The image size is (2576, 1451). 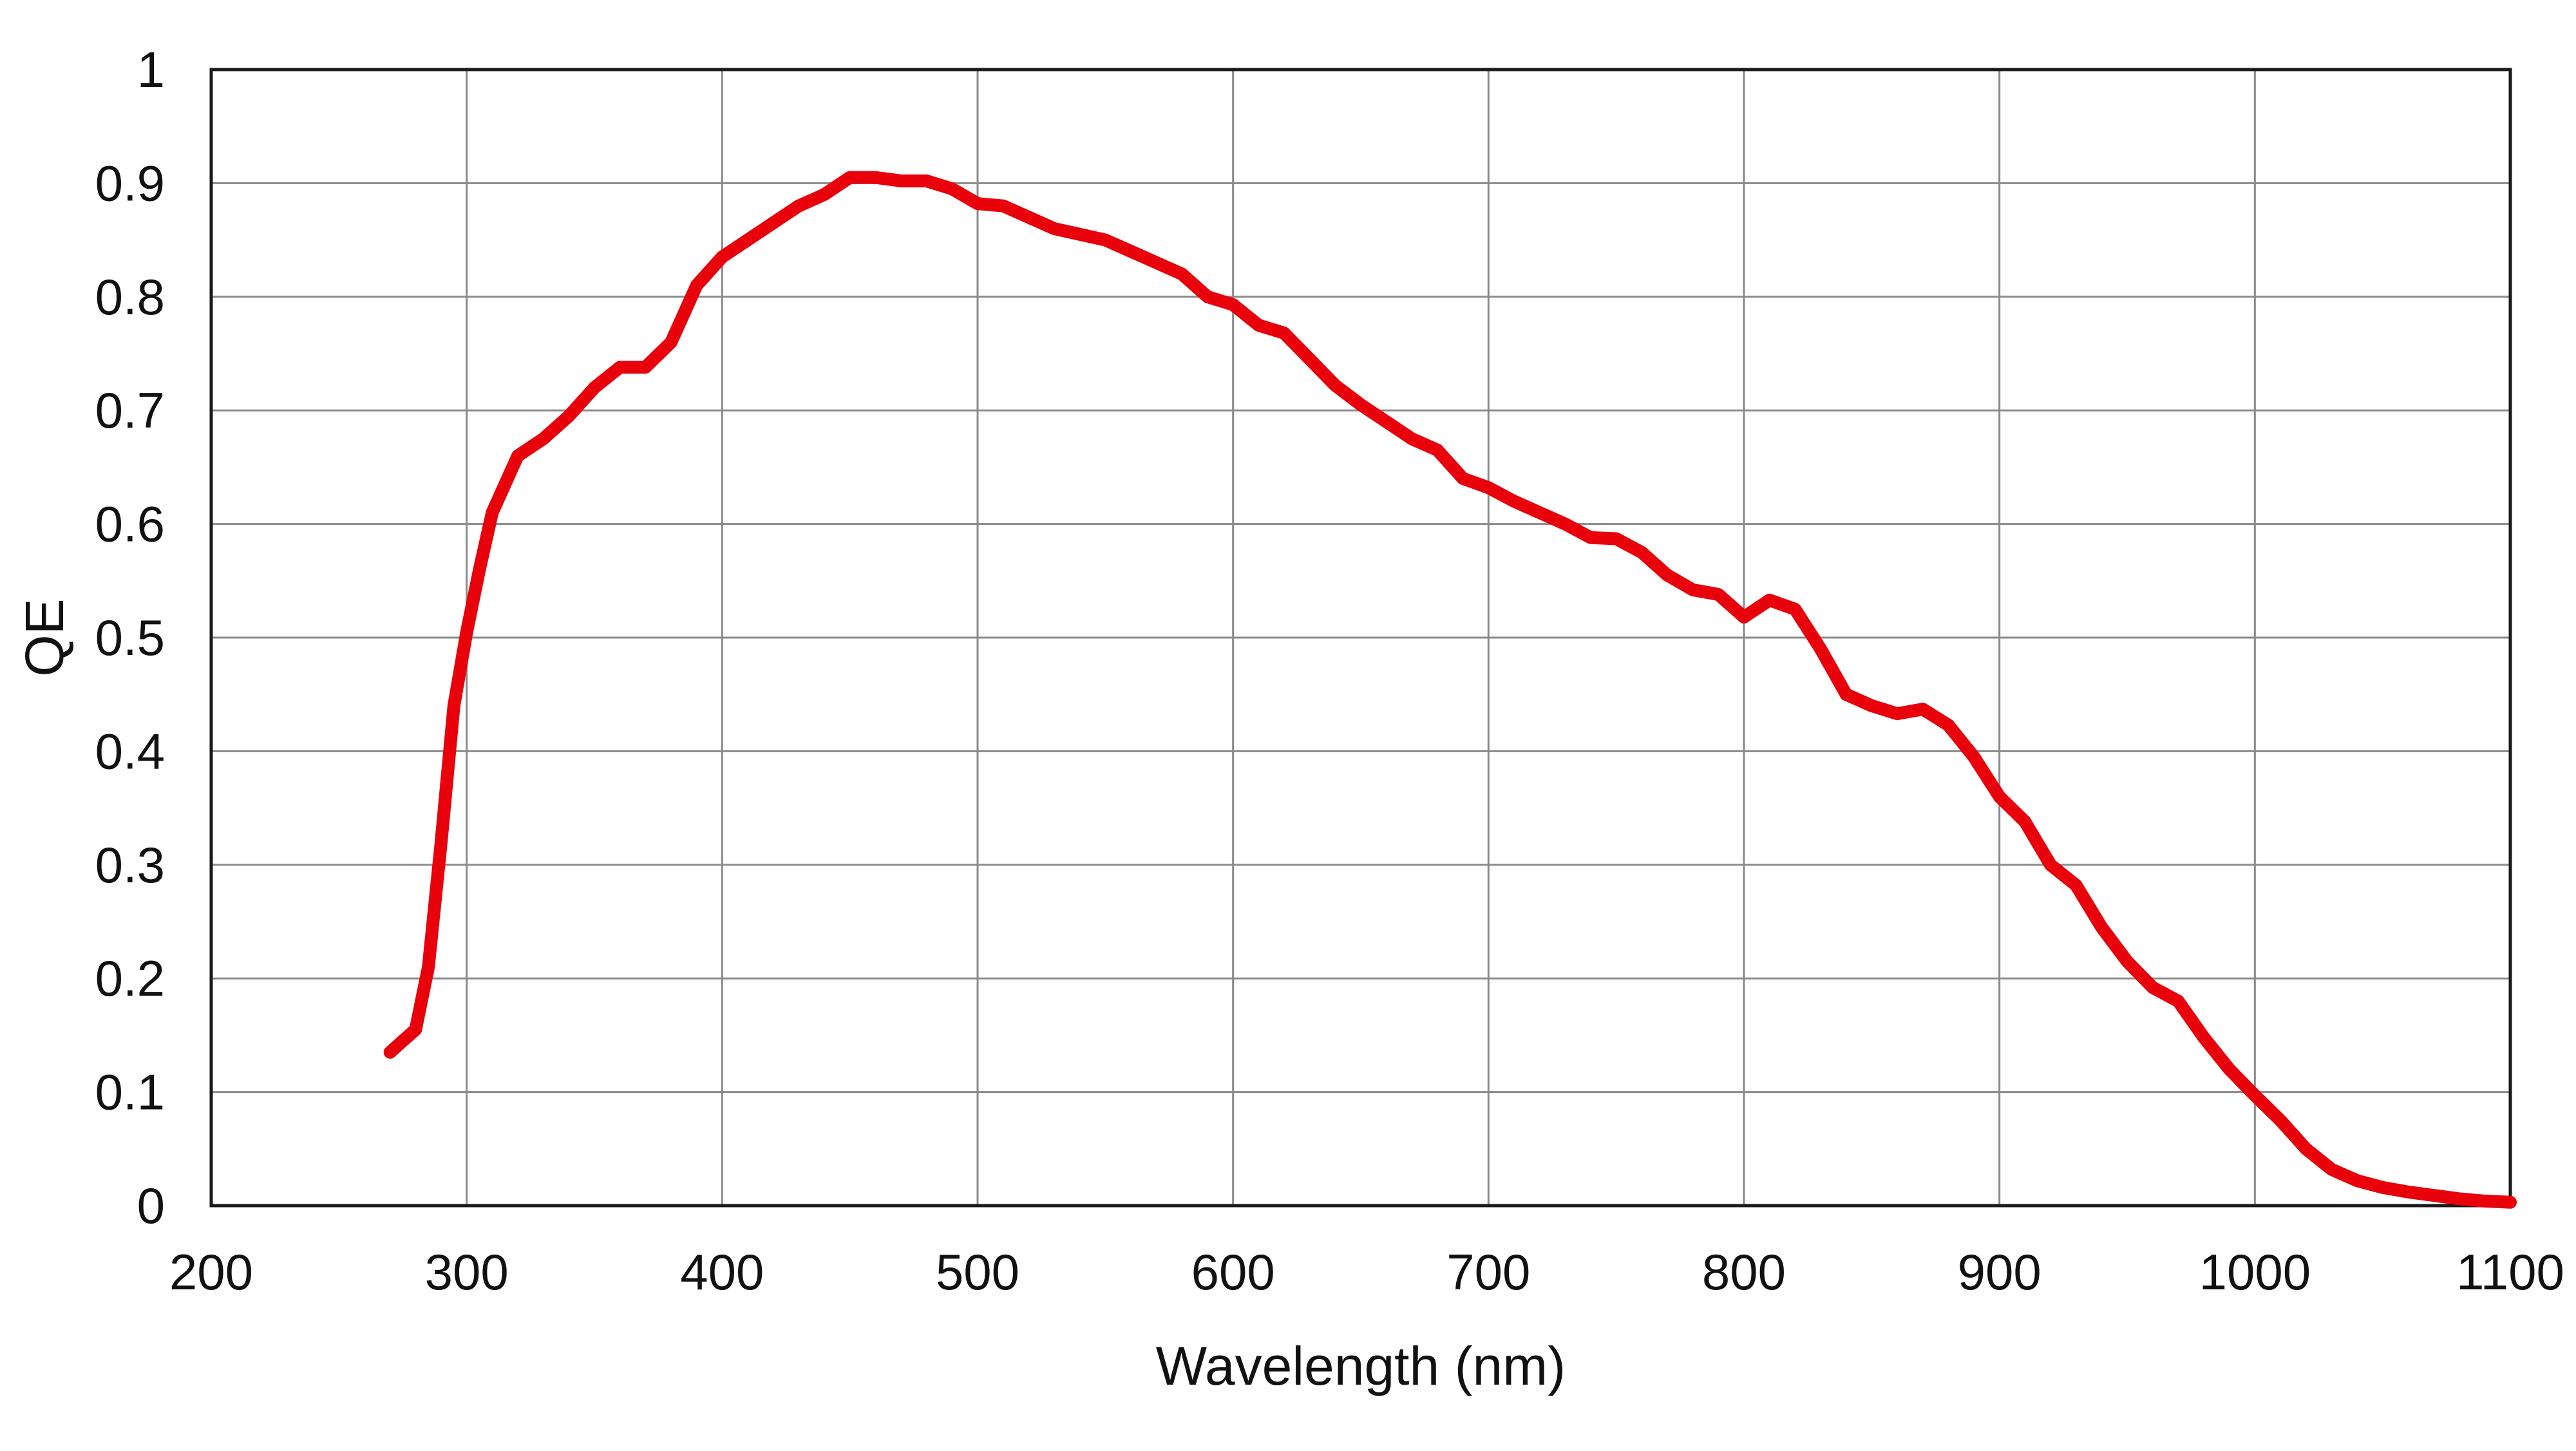 What do you see at coordinates (2255, 1272) in the screenshot?
I see `x-tick-label: 1000` at bounding box center [2255, 1272].